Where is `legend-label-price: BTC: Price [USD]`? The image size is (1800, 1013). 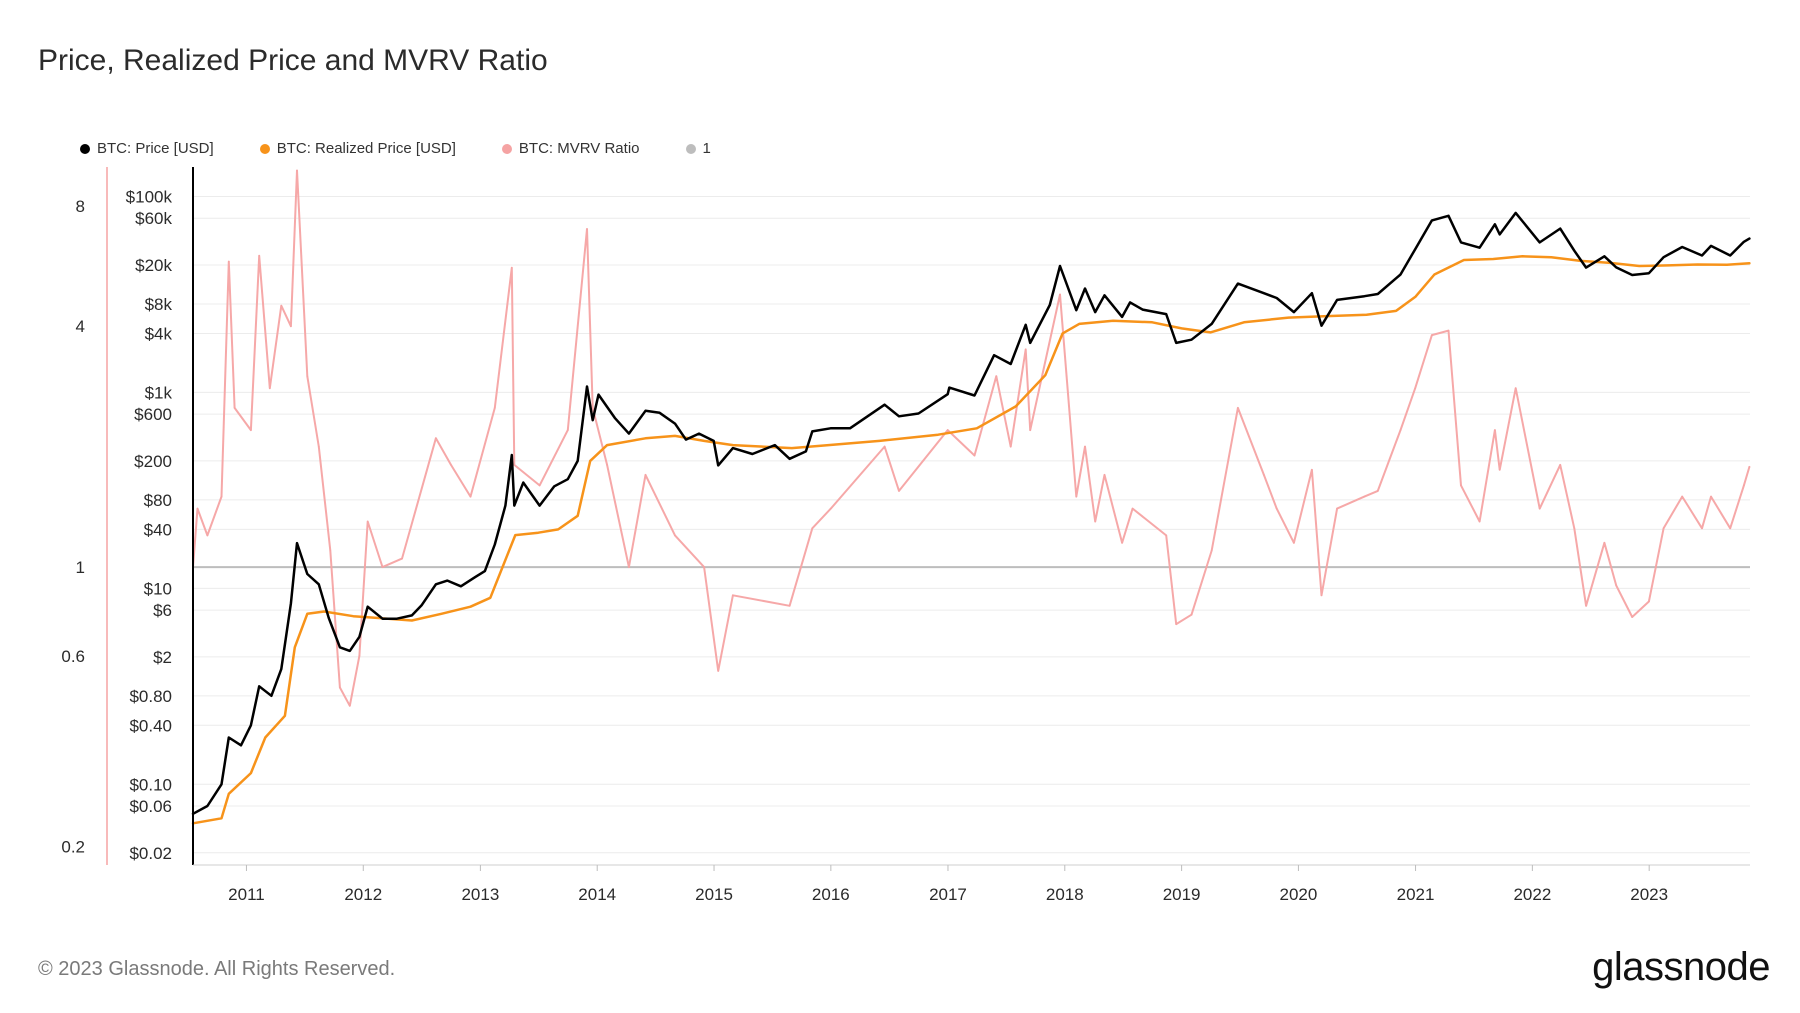 legend-label-price: BTC: Price [USD] is located at coordinates (155, 148).